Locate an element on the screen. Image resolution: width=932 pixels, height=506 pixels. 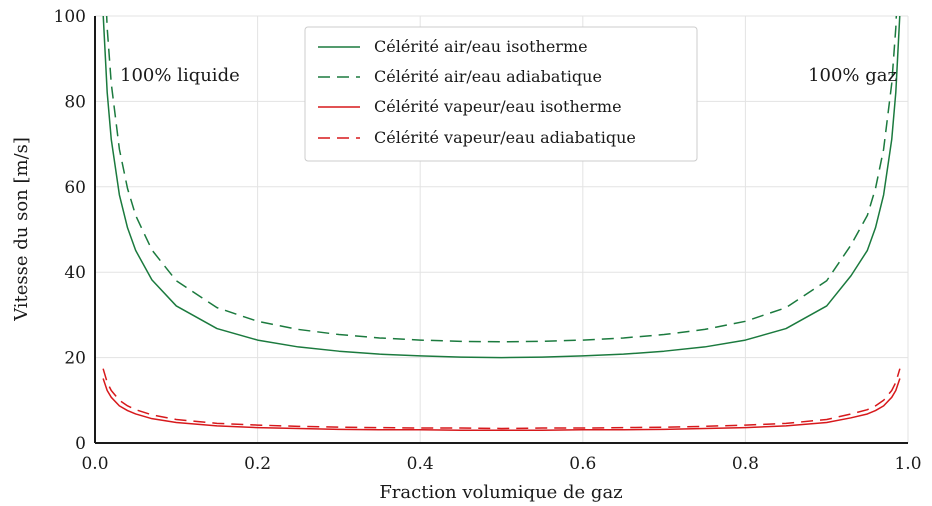
legend-entry-1: Célérité air/eau adiabatique is located at coordinates (460, 76).